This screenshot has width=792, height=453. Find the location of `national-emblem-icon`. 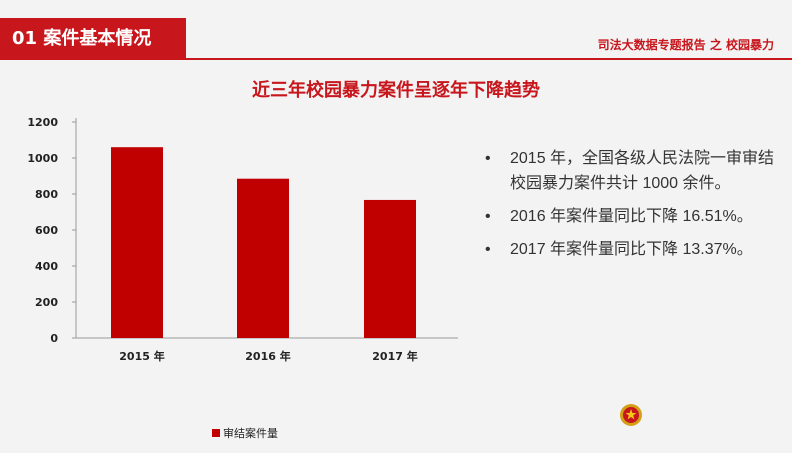

national-emblem-icon is located at coordinates (631, 415).